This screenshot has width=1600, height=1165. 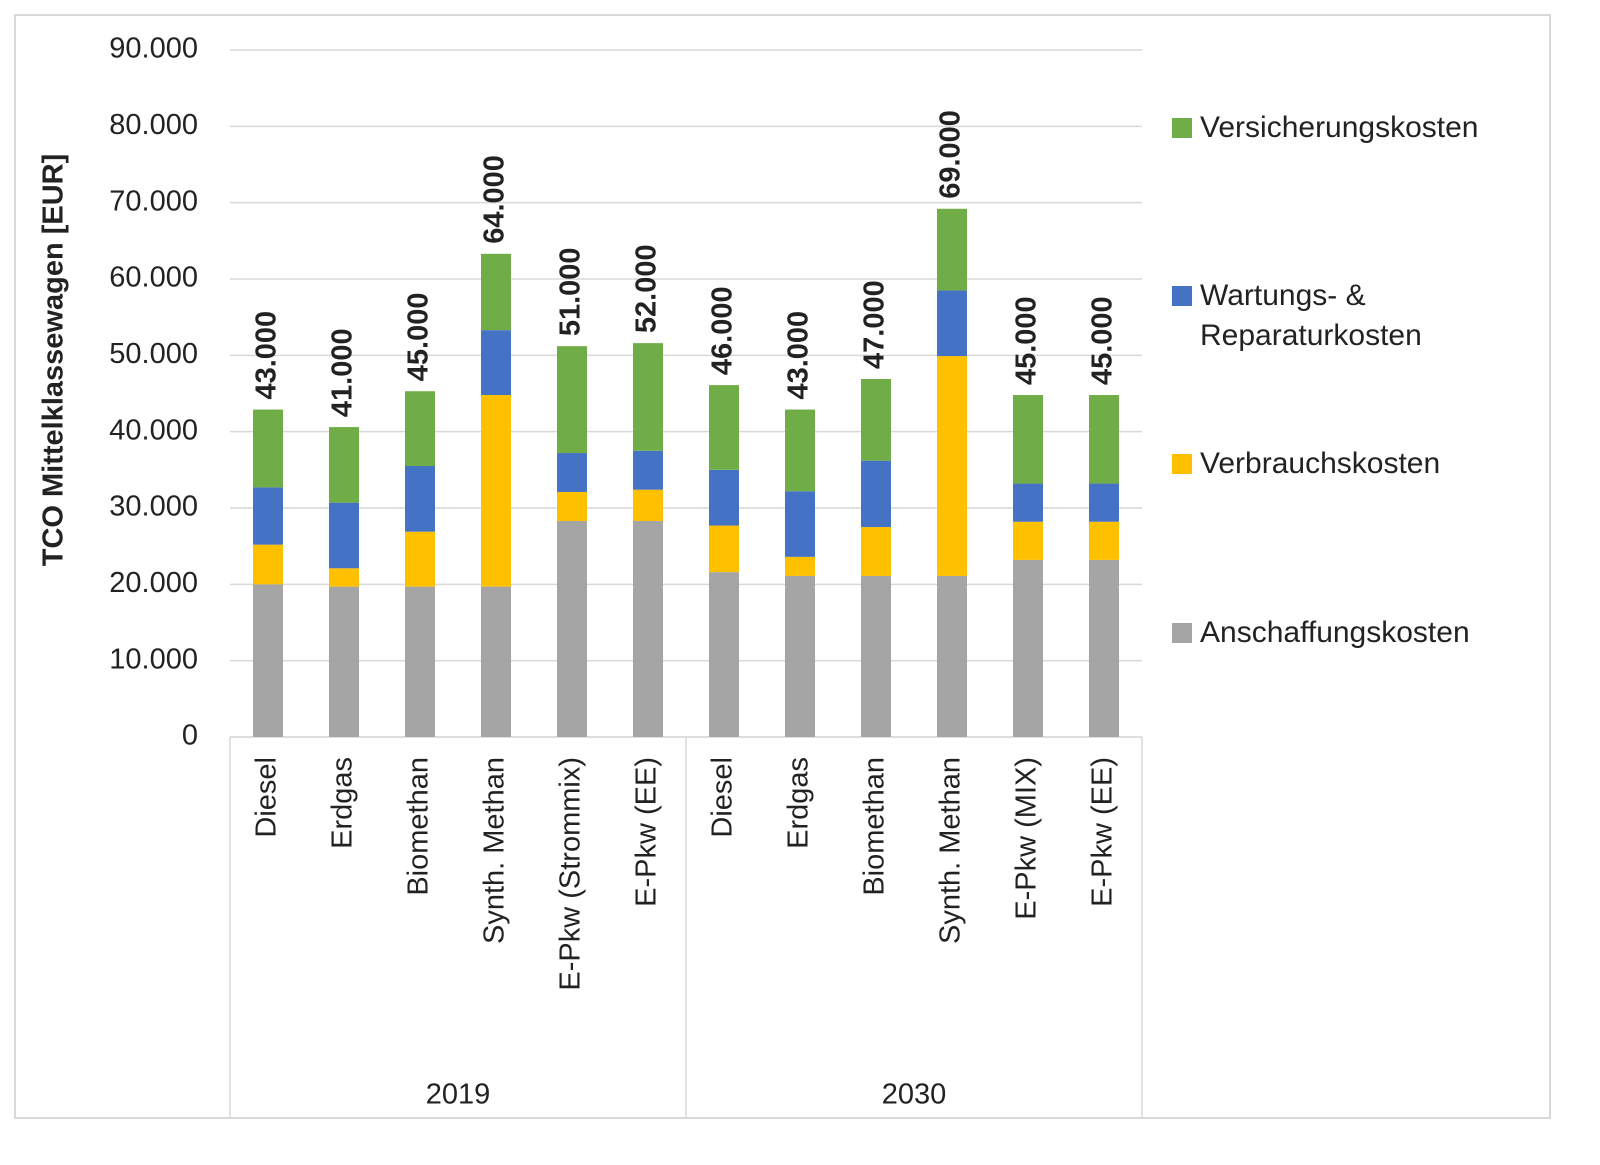 I want to click on legend-item: Wartungs- & Reparaturkosten, so click(x=1367, y=316).